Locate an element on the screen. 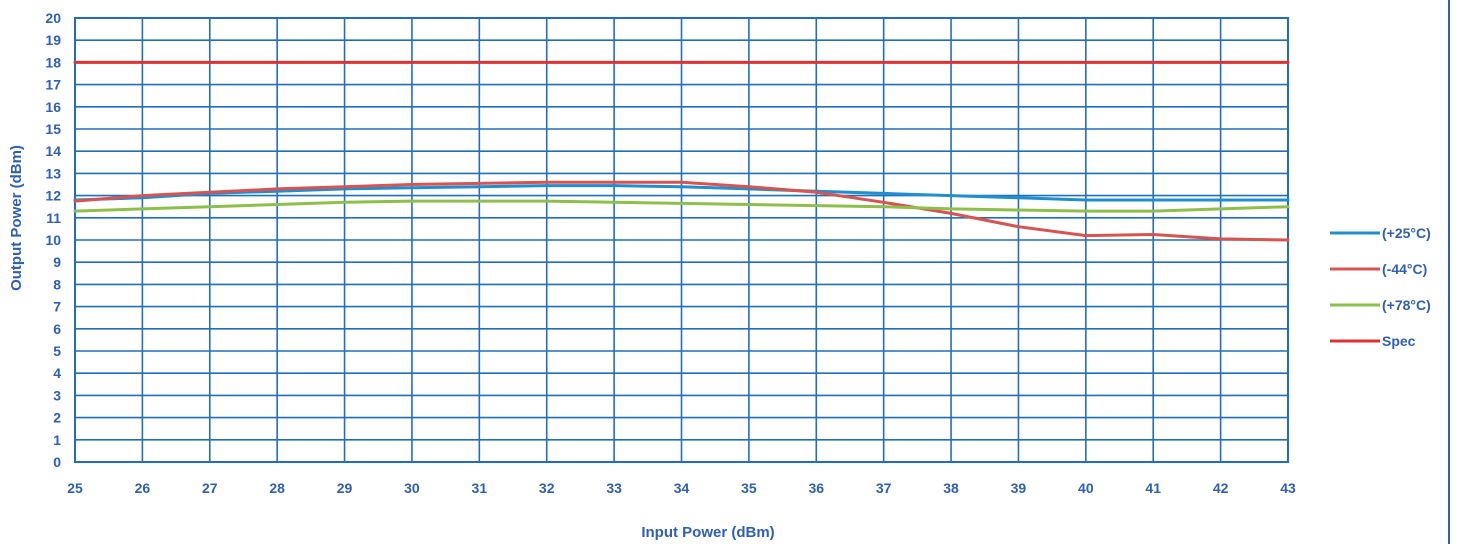  y-tick-label: 15 is located at coordinates (53, 129).